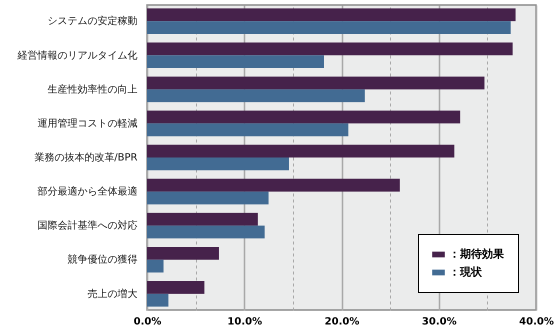 Image resolution: width=560 pixels, height=335 pixels. Describe the element at coordinates (536, 322) in the screenshot. I see `x-tick-label: 40.0%` at that location.